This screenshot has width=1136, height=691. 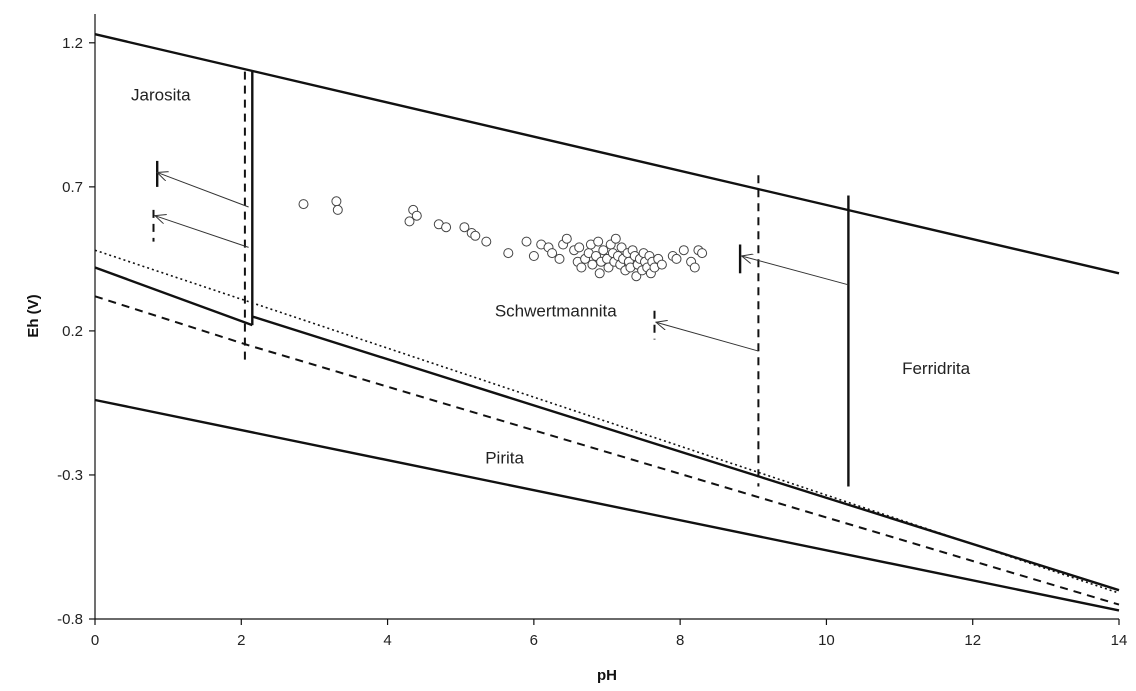 I want to click on y-tick-label: -0.8, so click(x=70, y=619).